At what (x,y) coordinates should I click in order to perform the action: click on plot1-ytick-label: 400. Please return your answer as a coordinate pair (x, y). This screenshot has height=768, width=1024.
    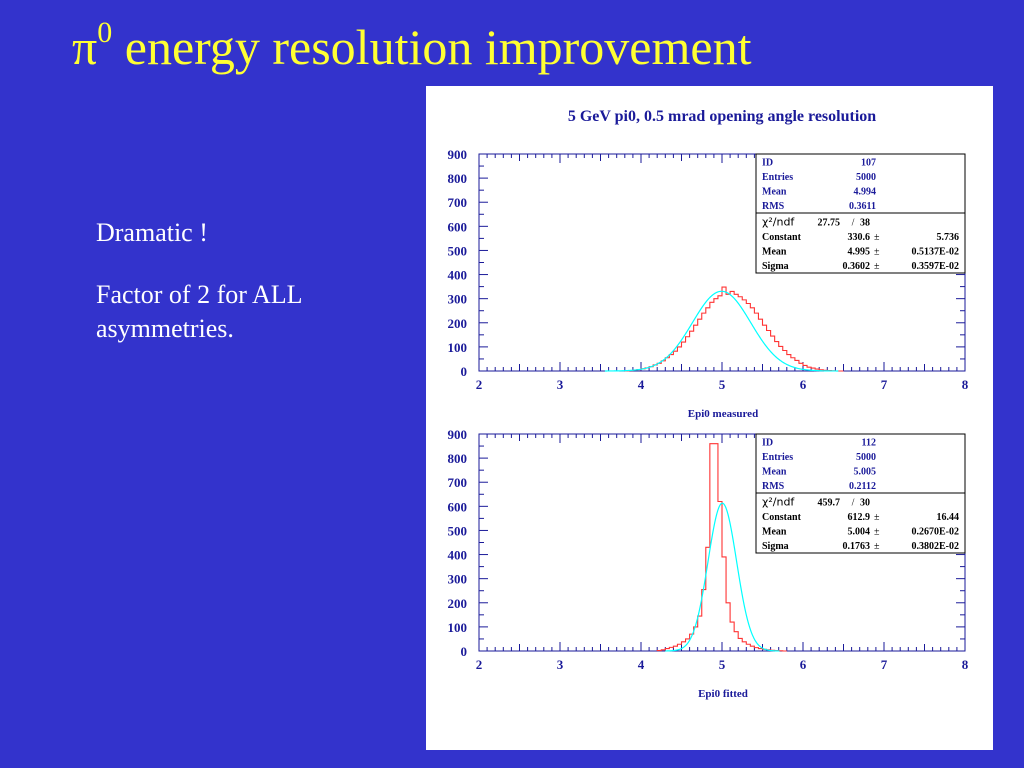
    Looking at the image, I should click on (458, 275).